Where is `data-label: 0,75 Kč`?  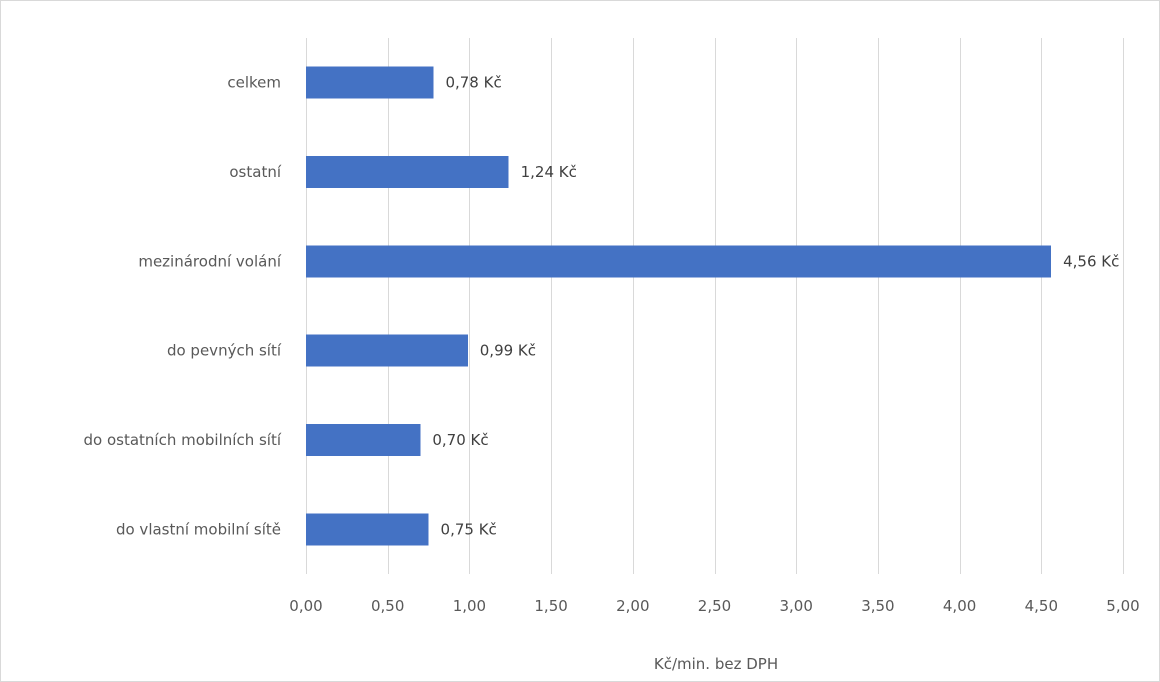 data-label: 0,75 Kč is located at coordinates (469, 529).